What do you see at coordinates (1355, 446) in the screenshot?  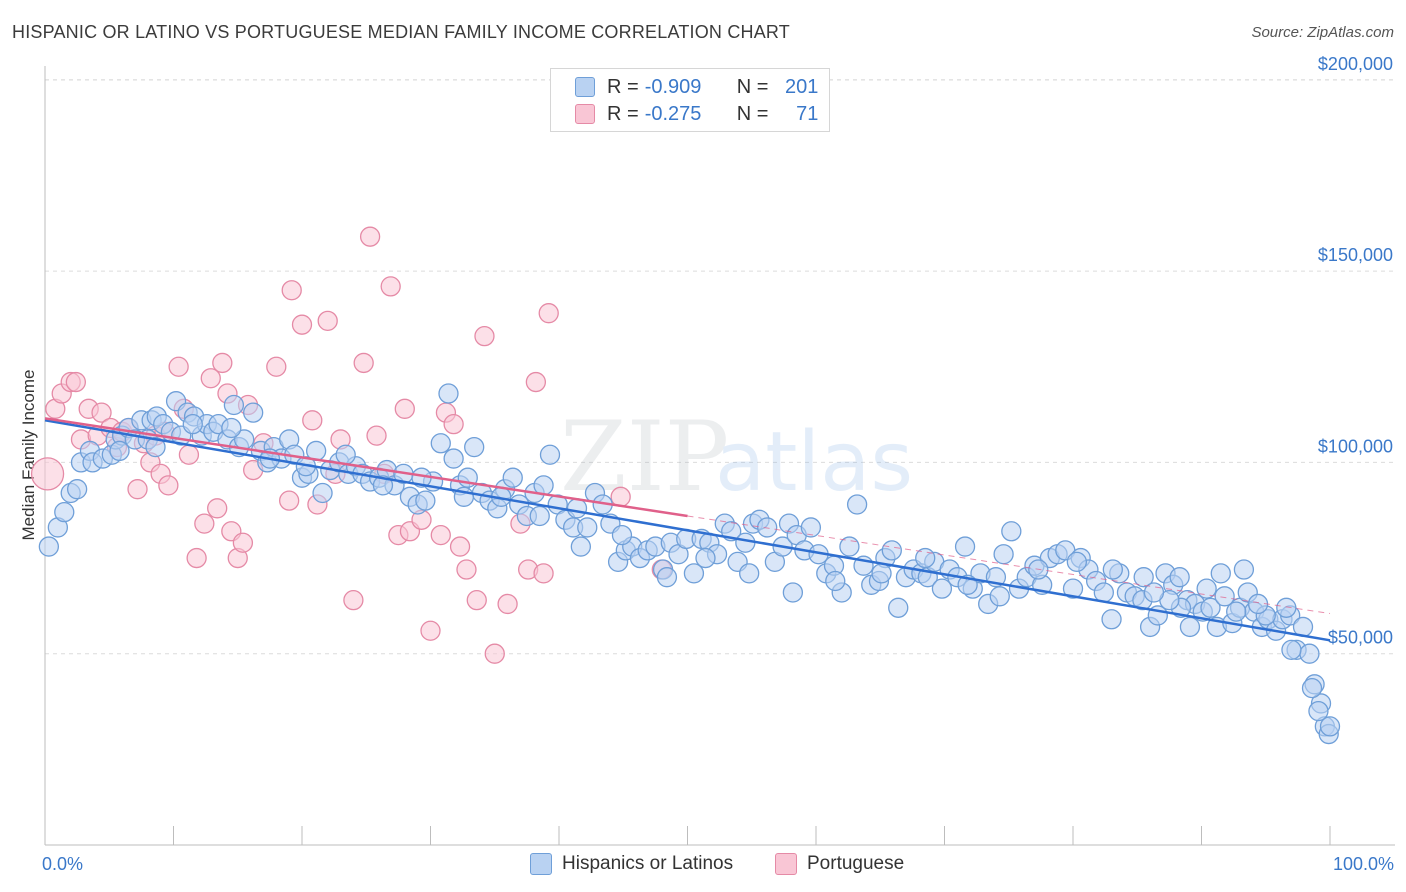 I see `y-tick-label: $100,000` at bounding box center [1355, 446].